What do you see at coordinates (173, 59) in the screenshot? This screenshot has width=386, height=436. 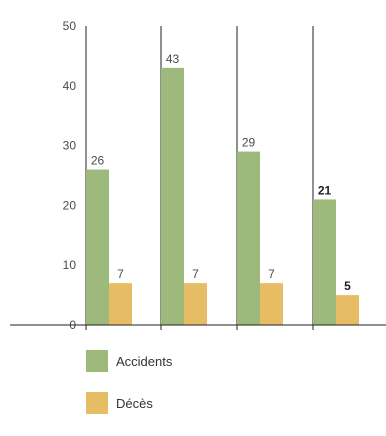 I see `data-label-accidents-04: 43` at bounding box center [173, 59].